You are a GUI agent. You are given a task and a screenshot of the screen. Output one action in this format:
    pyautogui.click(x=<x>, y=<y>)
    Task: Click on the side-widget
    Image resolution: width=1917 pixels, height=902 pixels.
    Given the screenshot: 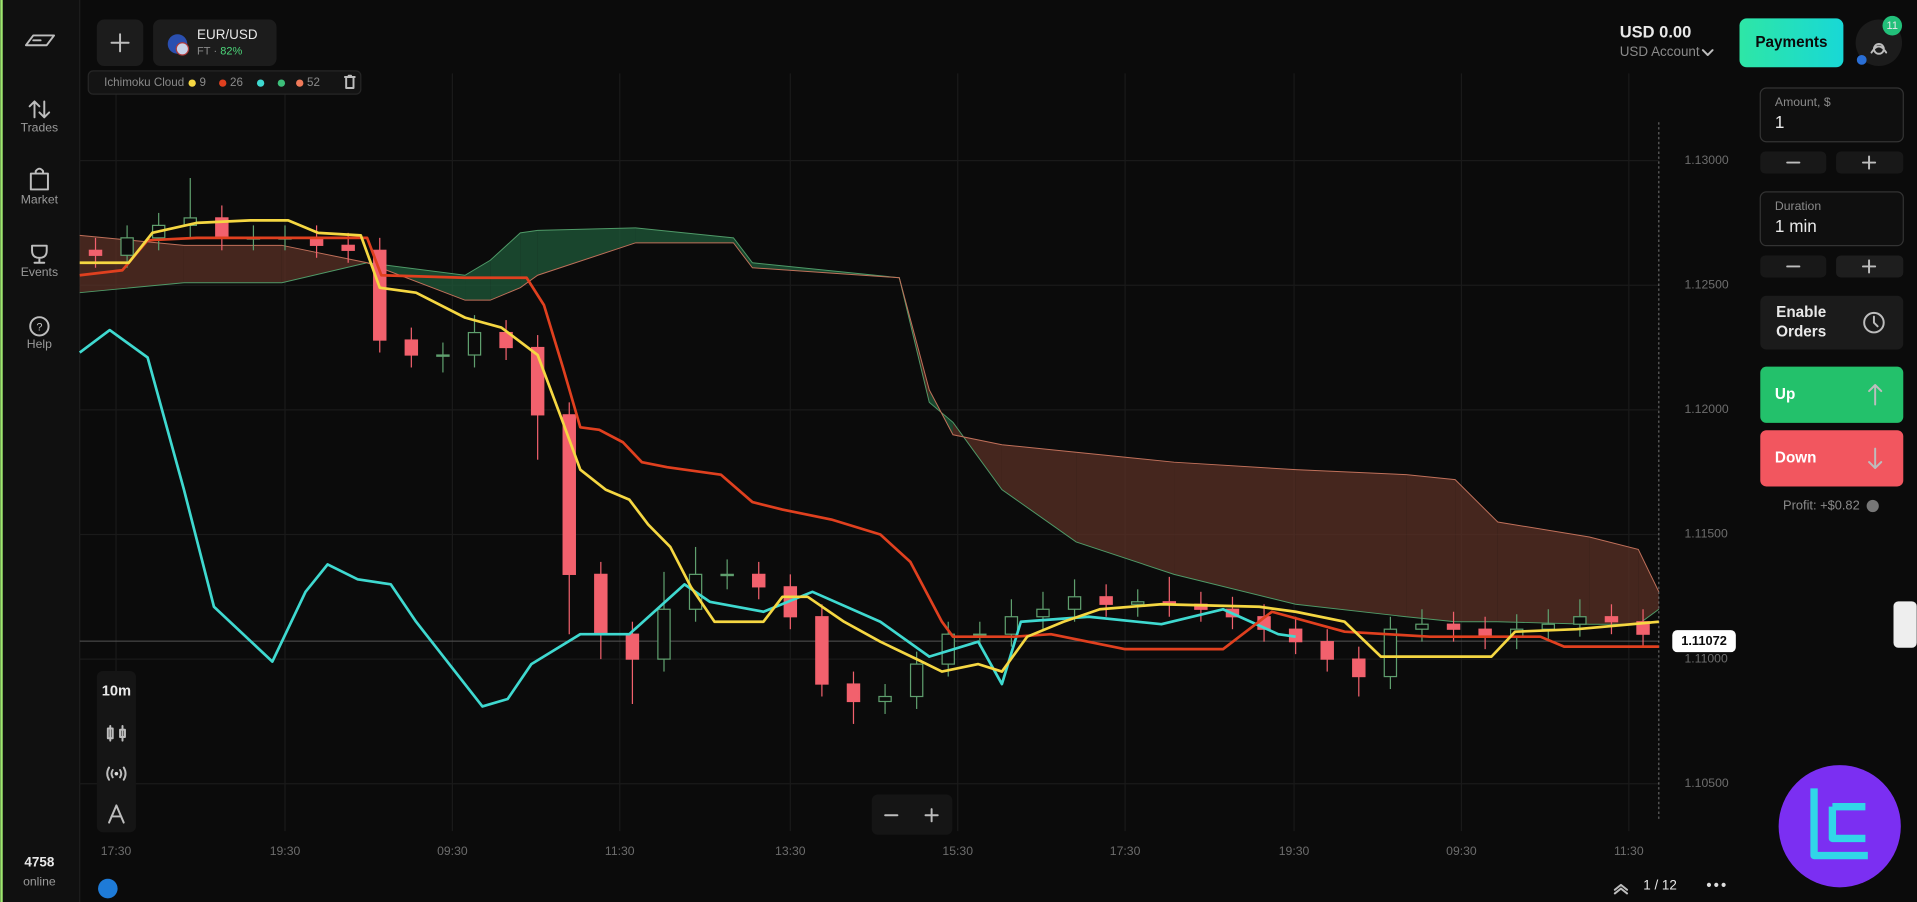 What is the action you would take?
    pyautogui.click(x=1905, y=624)
    